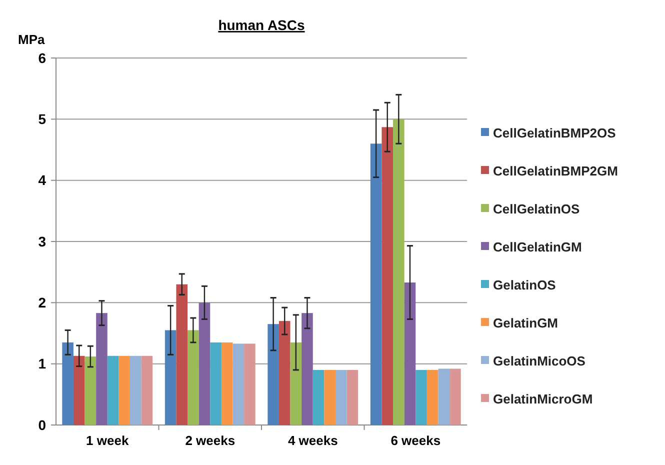 This screenshot has width=665, height=465. What do you see at coordinates (32, 39) in the screenshot?
I see `y-axis-title: MPa` at bounding box center [32, 39].